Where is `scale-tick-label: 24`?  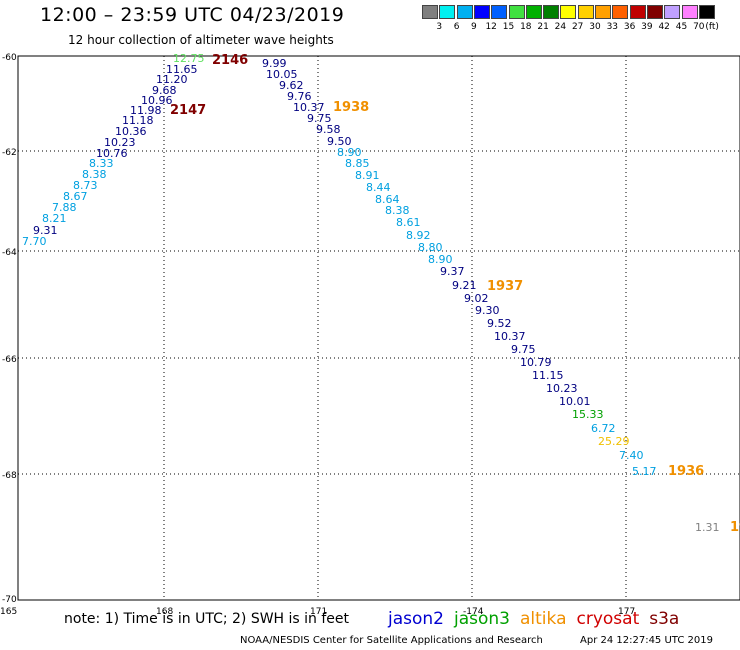
scale-tick-label: 24 is located at coordinates (560, 27).